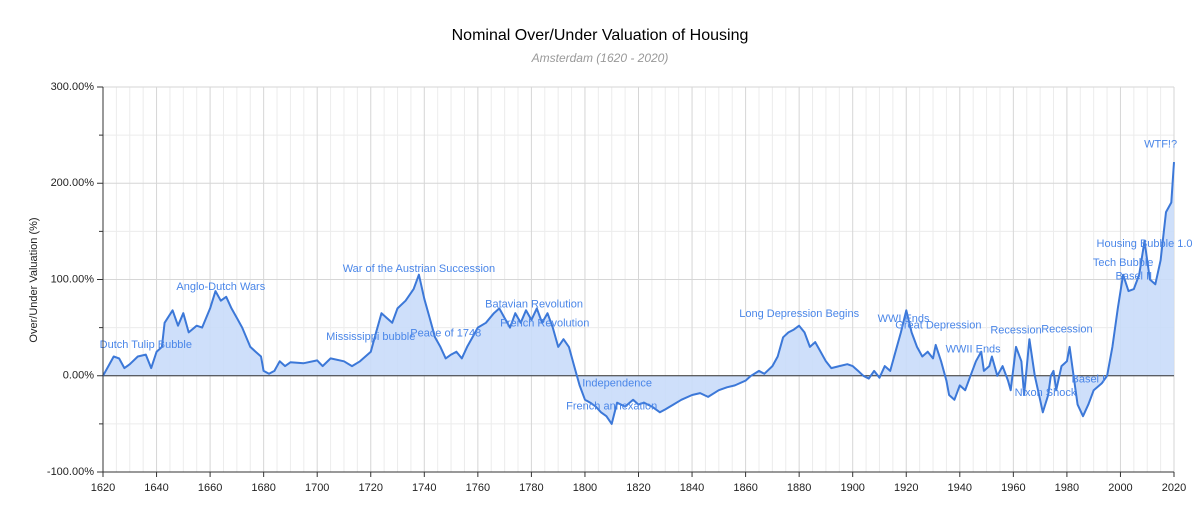 This screenshot has width=1200, height=520. Describe the element at coordinates (600, 35) in the screenshot. I see `chart-title: Nominal Over/Under Valuation of Housing` at that location.